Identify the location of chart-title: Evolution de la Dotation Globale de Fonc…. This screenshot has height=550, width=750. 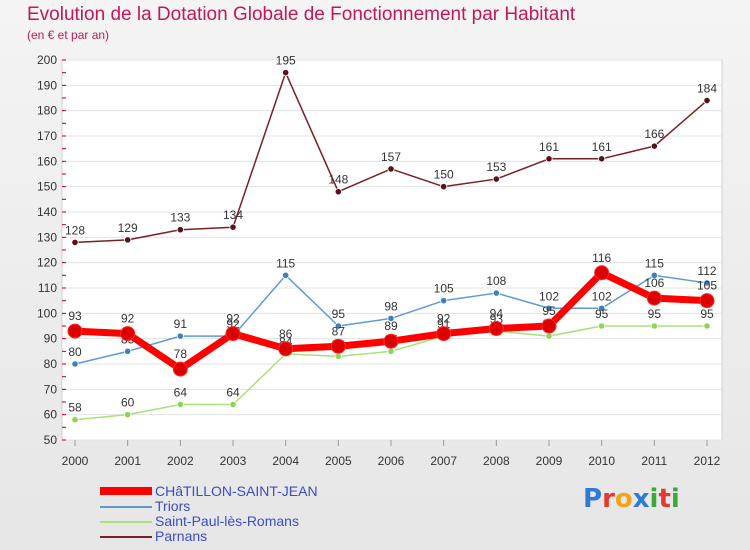
(301, 14).